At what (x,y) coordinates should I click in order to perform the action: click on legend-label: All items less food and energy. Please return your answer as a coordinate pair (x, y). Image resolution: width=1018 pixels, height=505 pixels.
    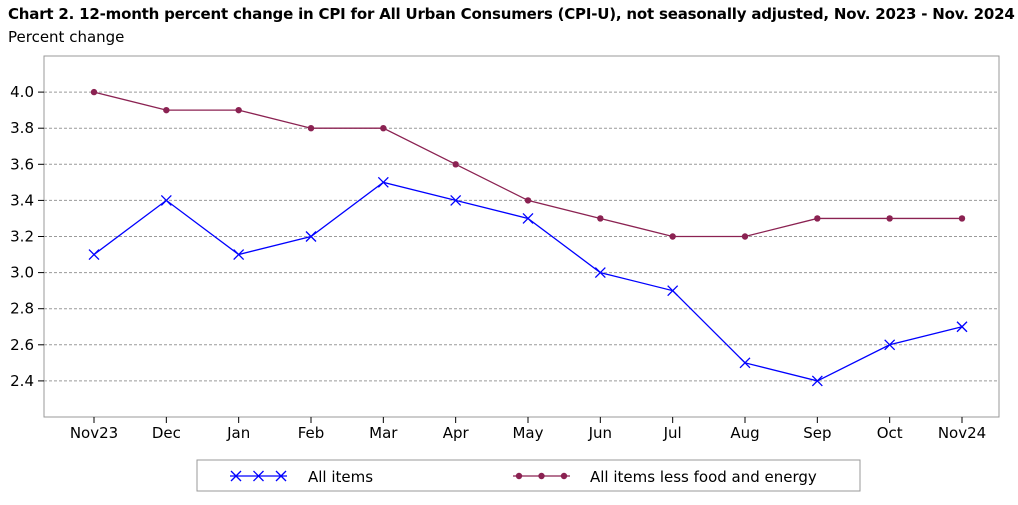
    Looking at the image, I should click on (703, 477).